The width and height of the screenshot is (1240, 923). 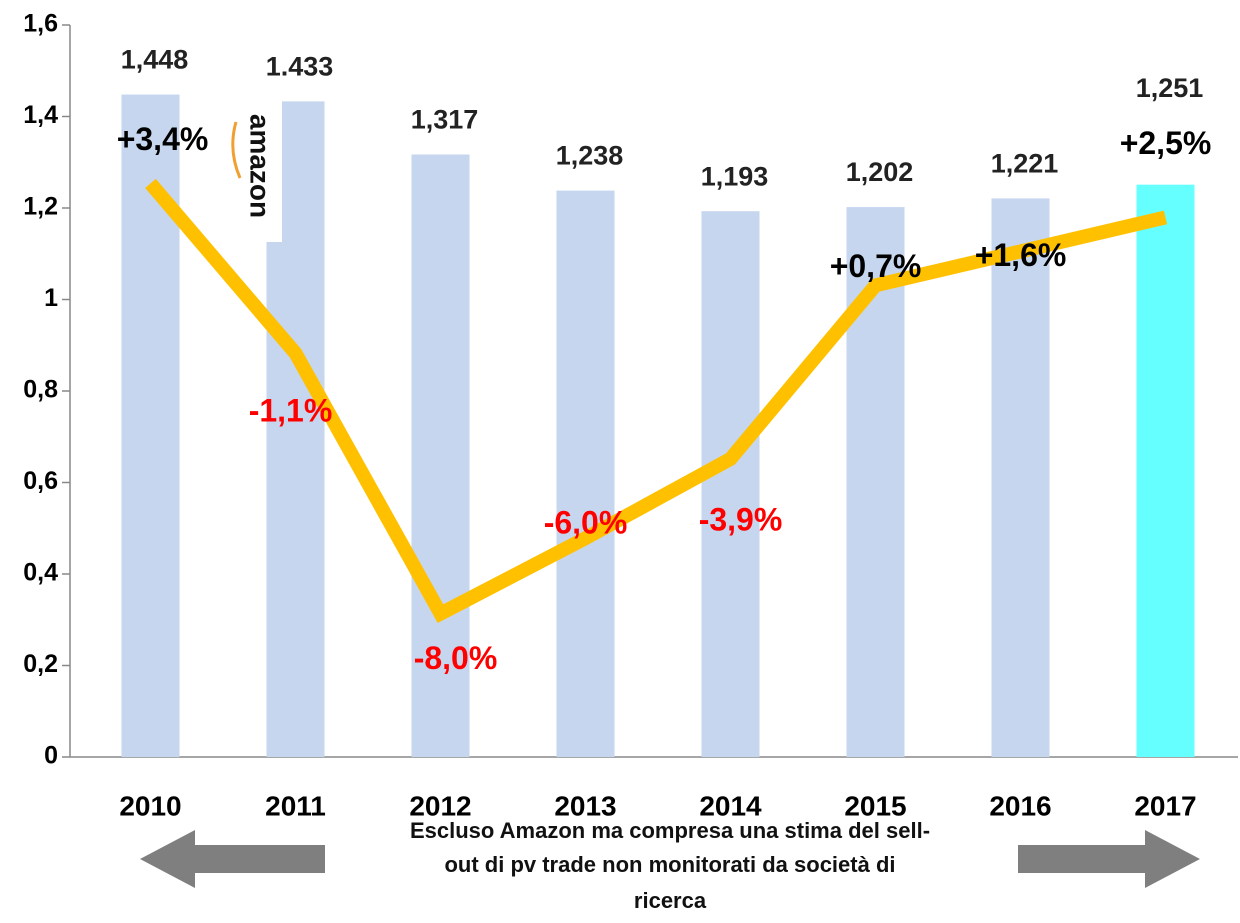 I want to click on bar-value-label: 1,317, so click(x=445, y=120).